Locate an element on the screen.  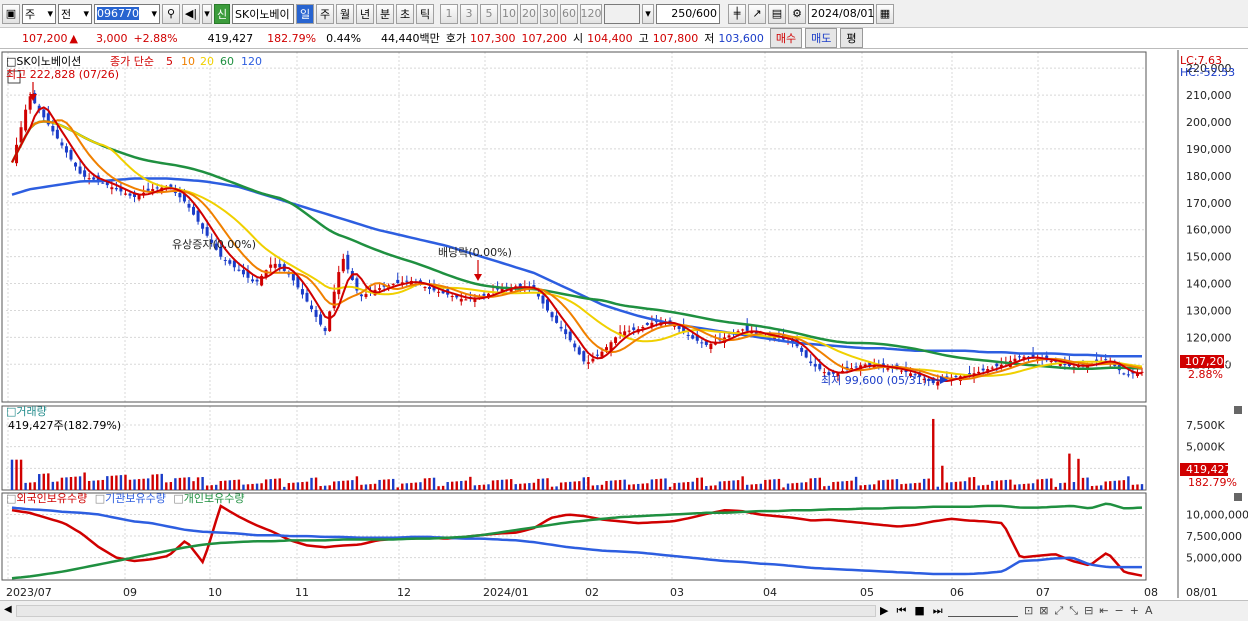
play-icon: ▶ is located at coordinates (884, 610).